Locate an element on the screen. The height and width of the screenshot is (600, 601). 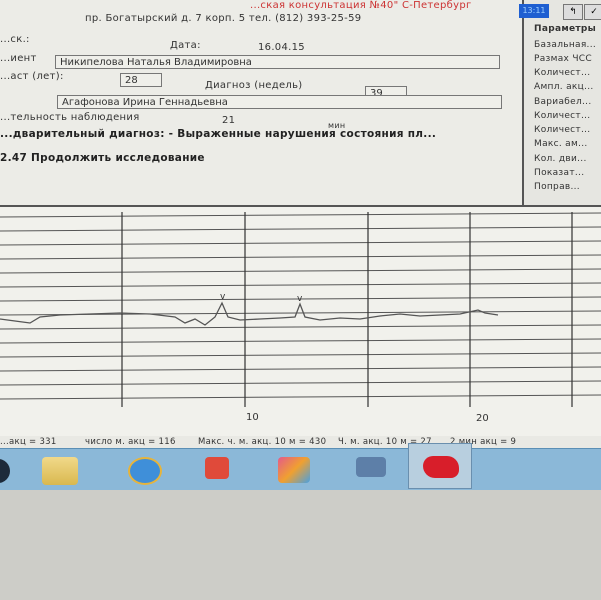
duration-value: 21 is located at coordinates (229, 120).